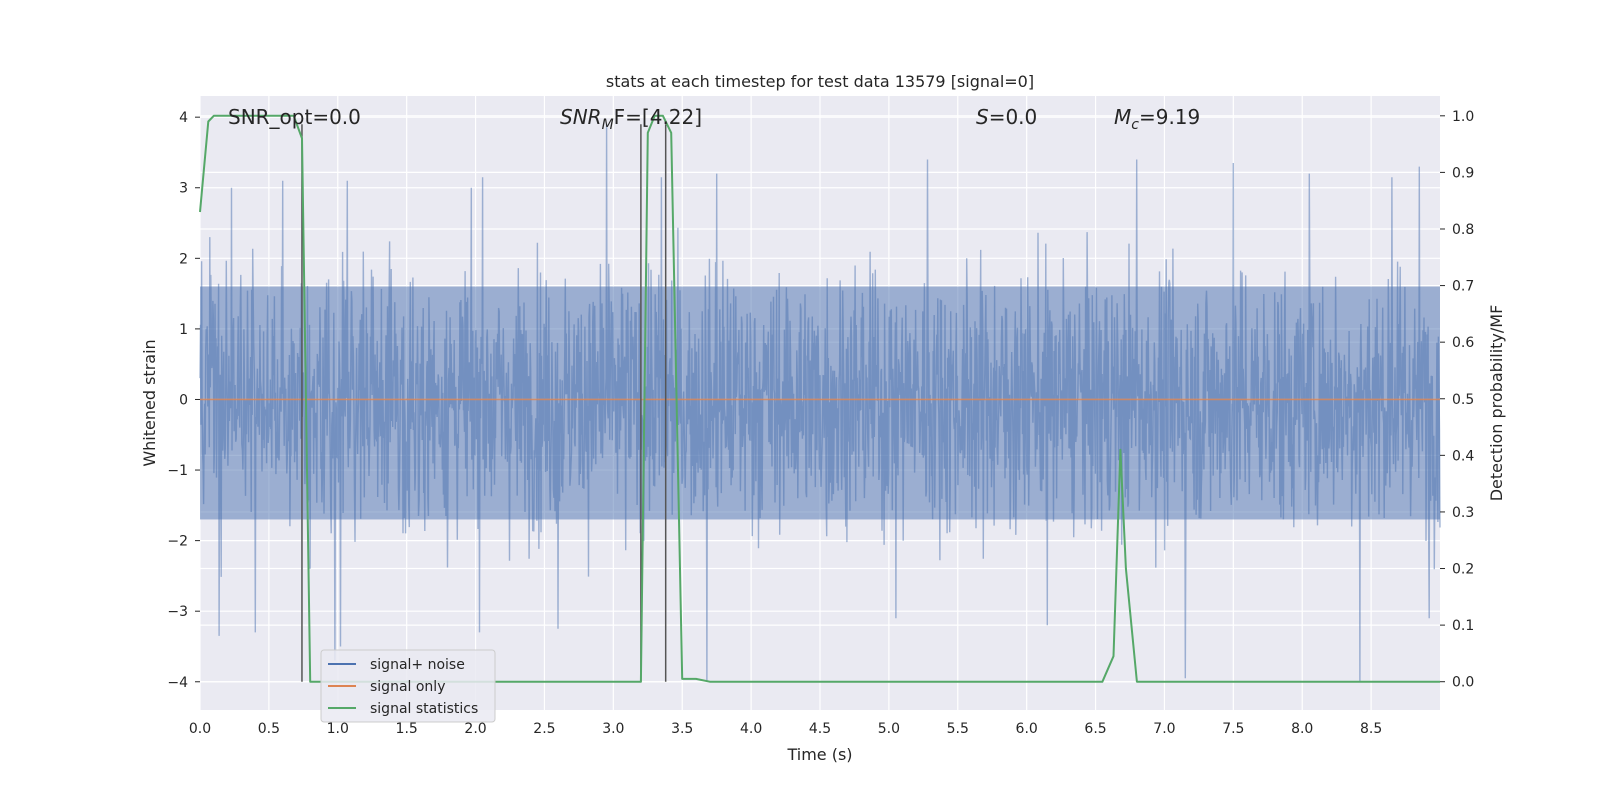  Describe the element at coordinates (1135, 125) in the screenshot. I see `annotation-mc-sub: c` at that location.